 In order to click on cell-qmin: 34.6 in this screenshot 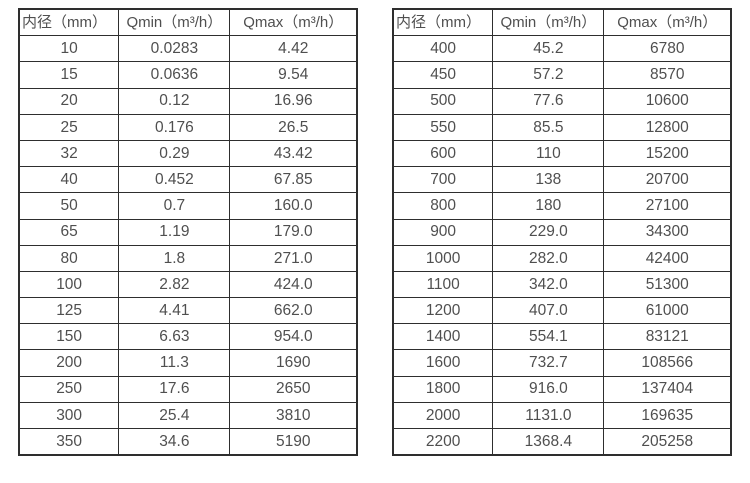, I will do `click(174, 442)`.